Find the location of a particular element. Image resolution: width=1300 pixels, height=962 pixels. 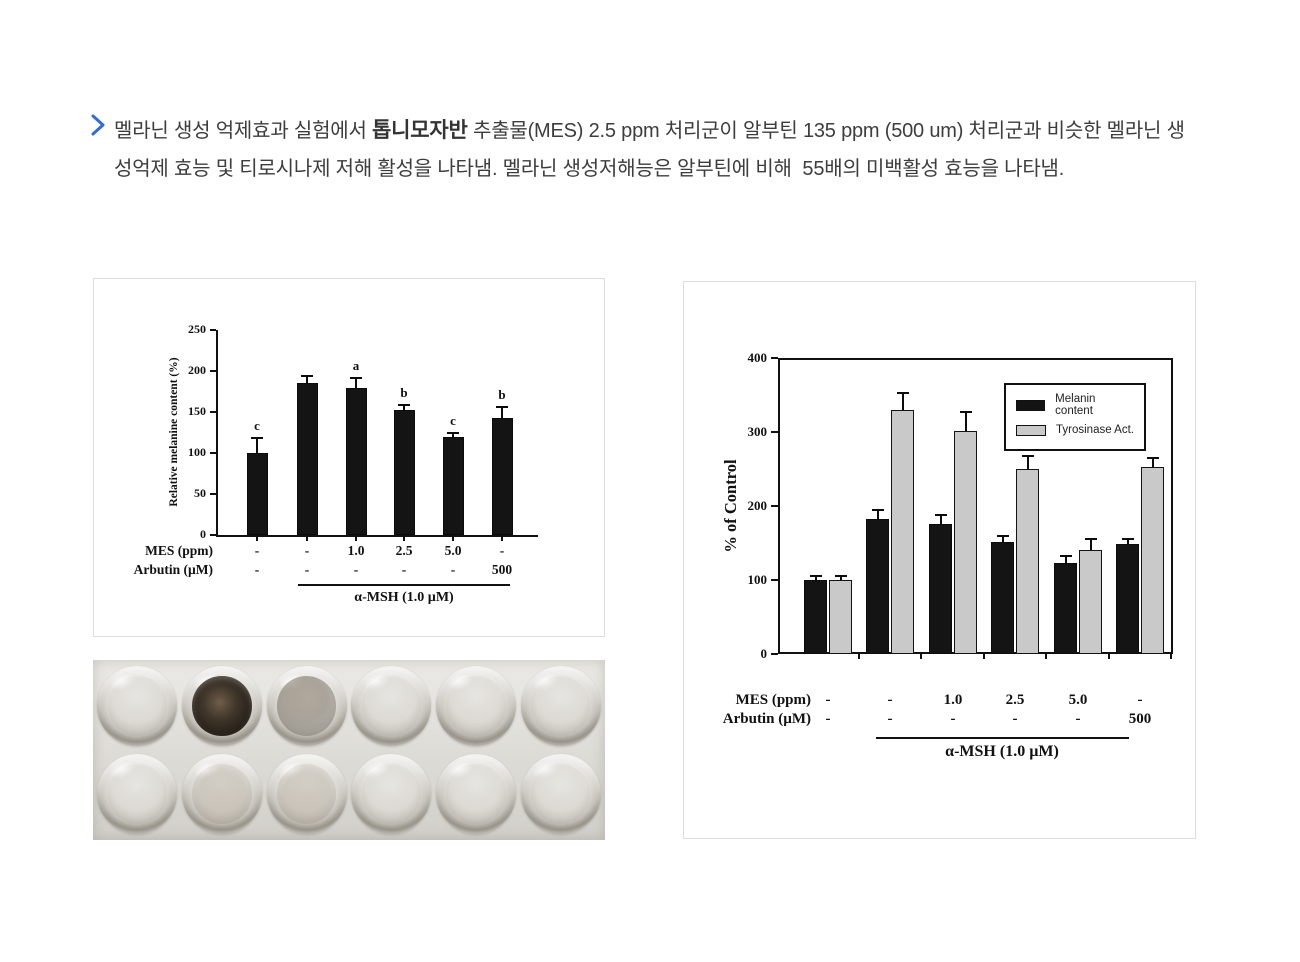

x-row-value: 1.0 is located at coordinates (356, 550).